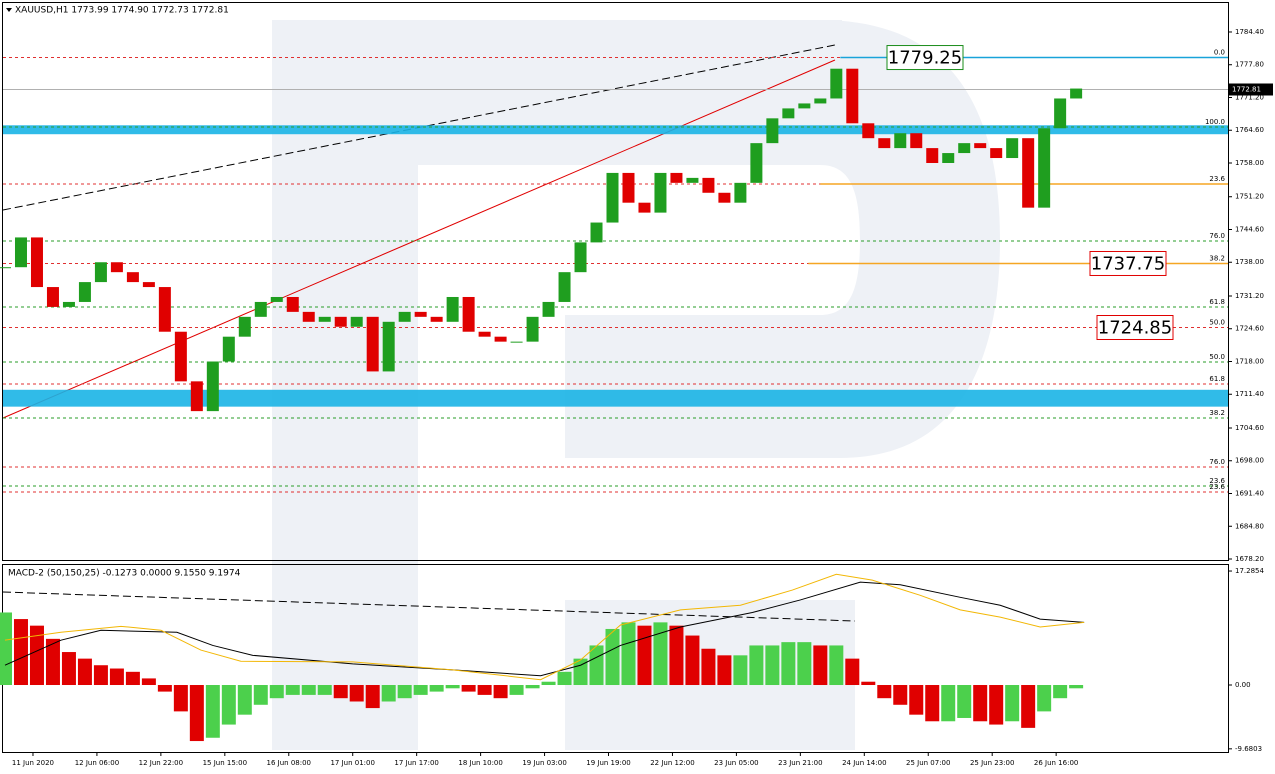 This screenshot has width=1275, height=774. Describe the element at coordinates (928, 763) in the screenshot. I see `x-tick-label: 25 Jun 07:00` at that location.